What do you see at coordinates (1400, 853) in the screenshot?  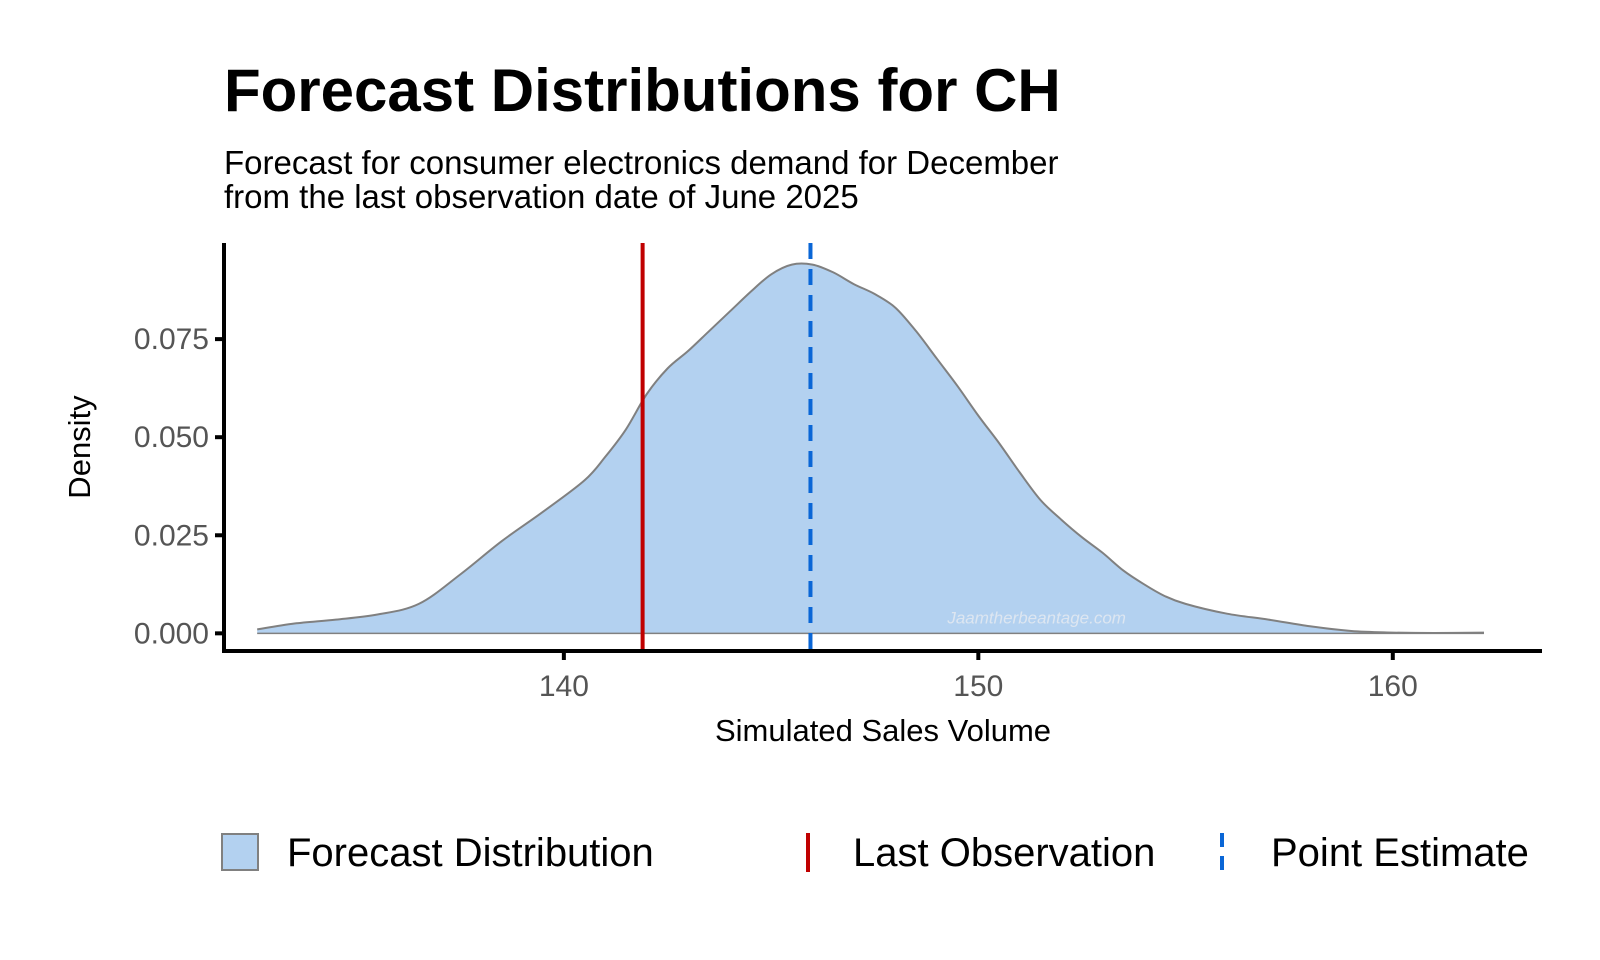 I see `legend-label-point-estimate: Point Estimate` at bounding box center [1400, 853].